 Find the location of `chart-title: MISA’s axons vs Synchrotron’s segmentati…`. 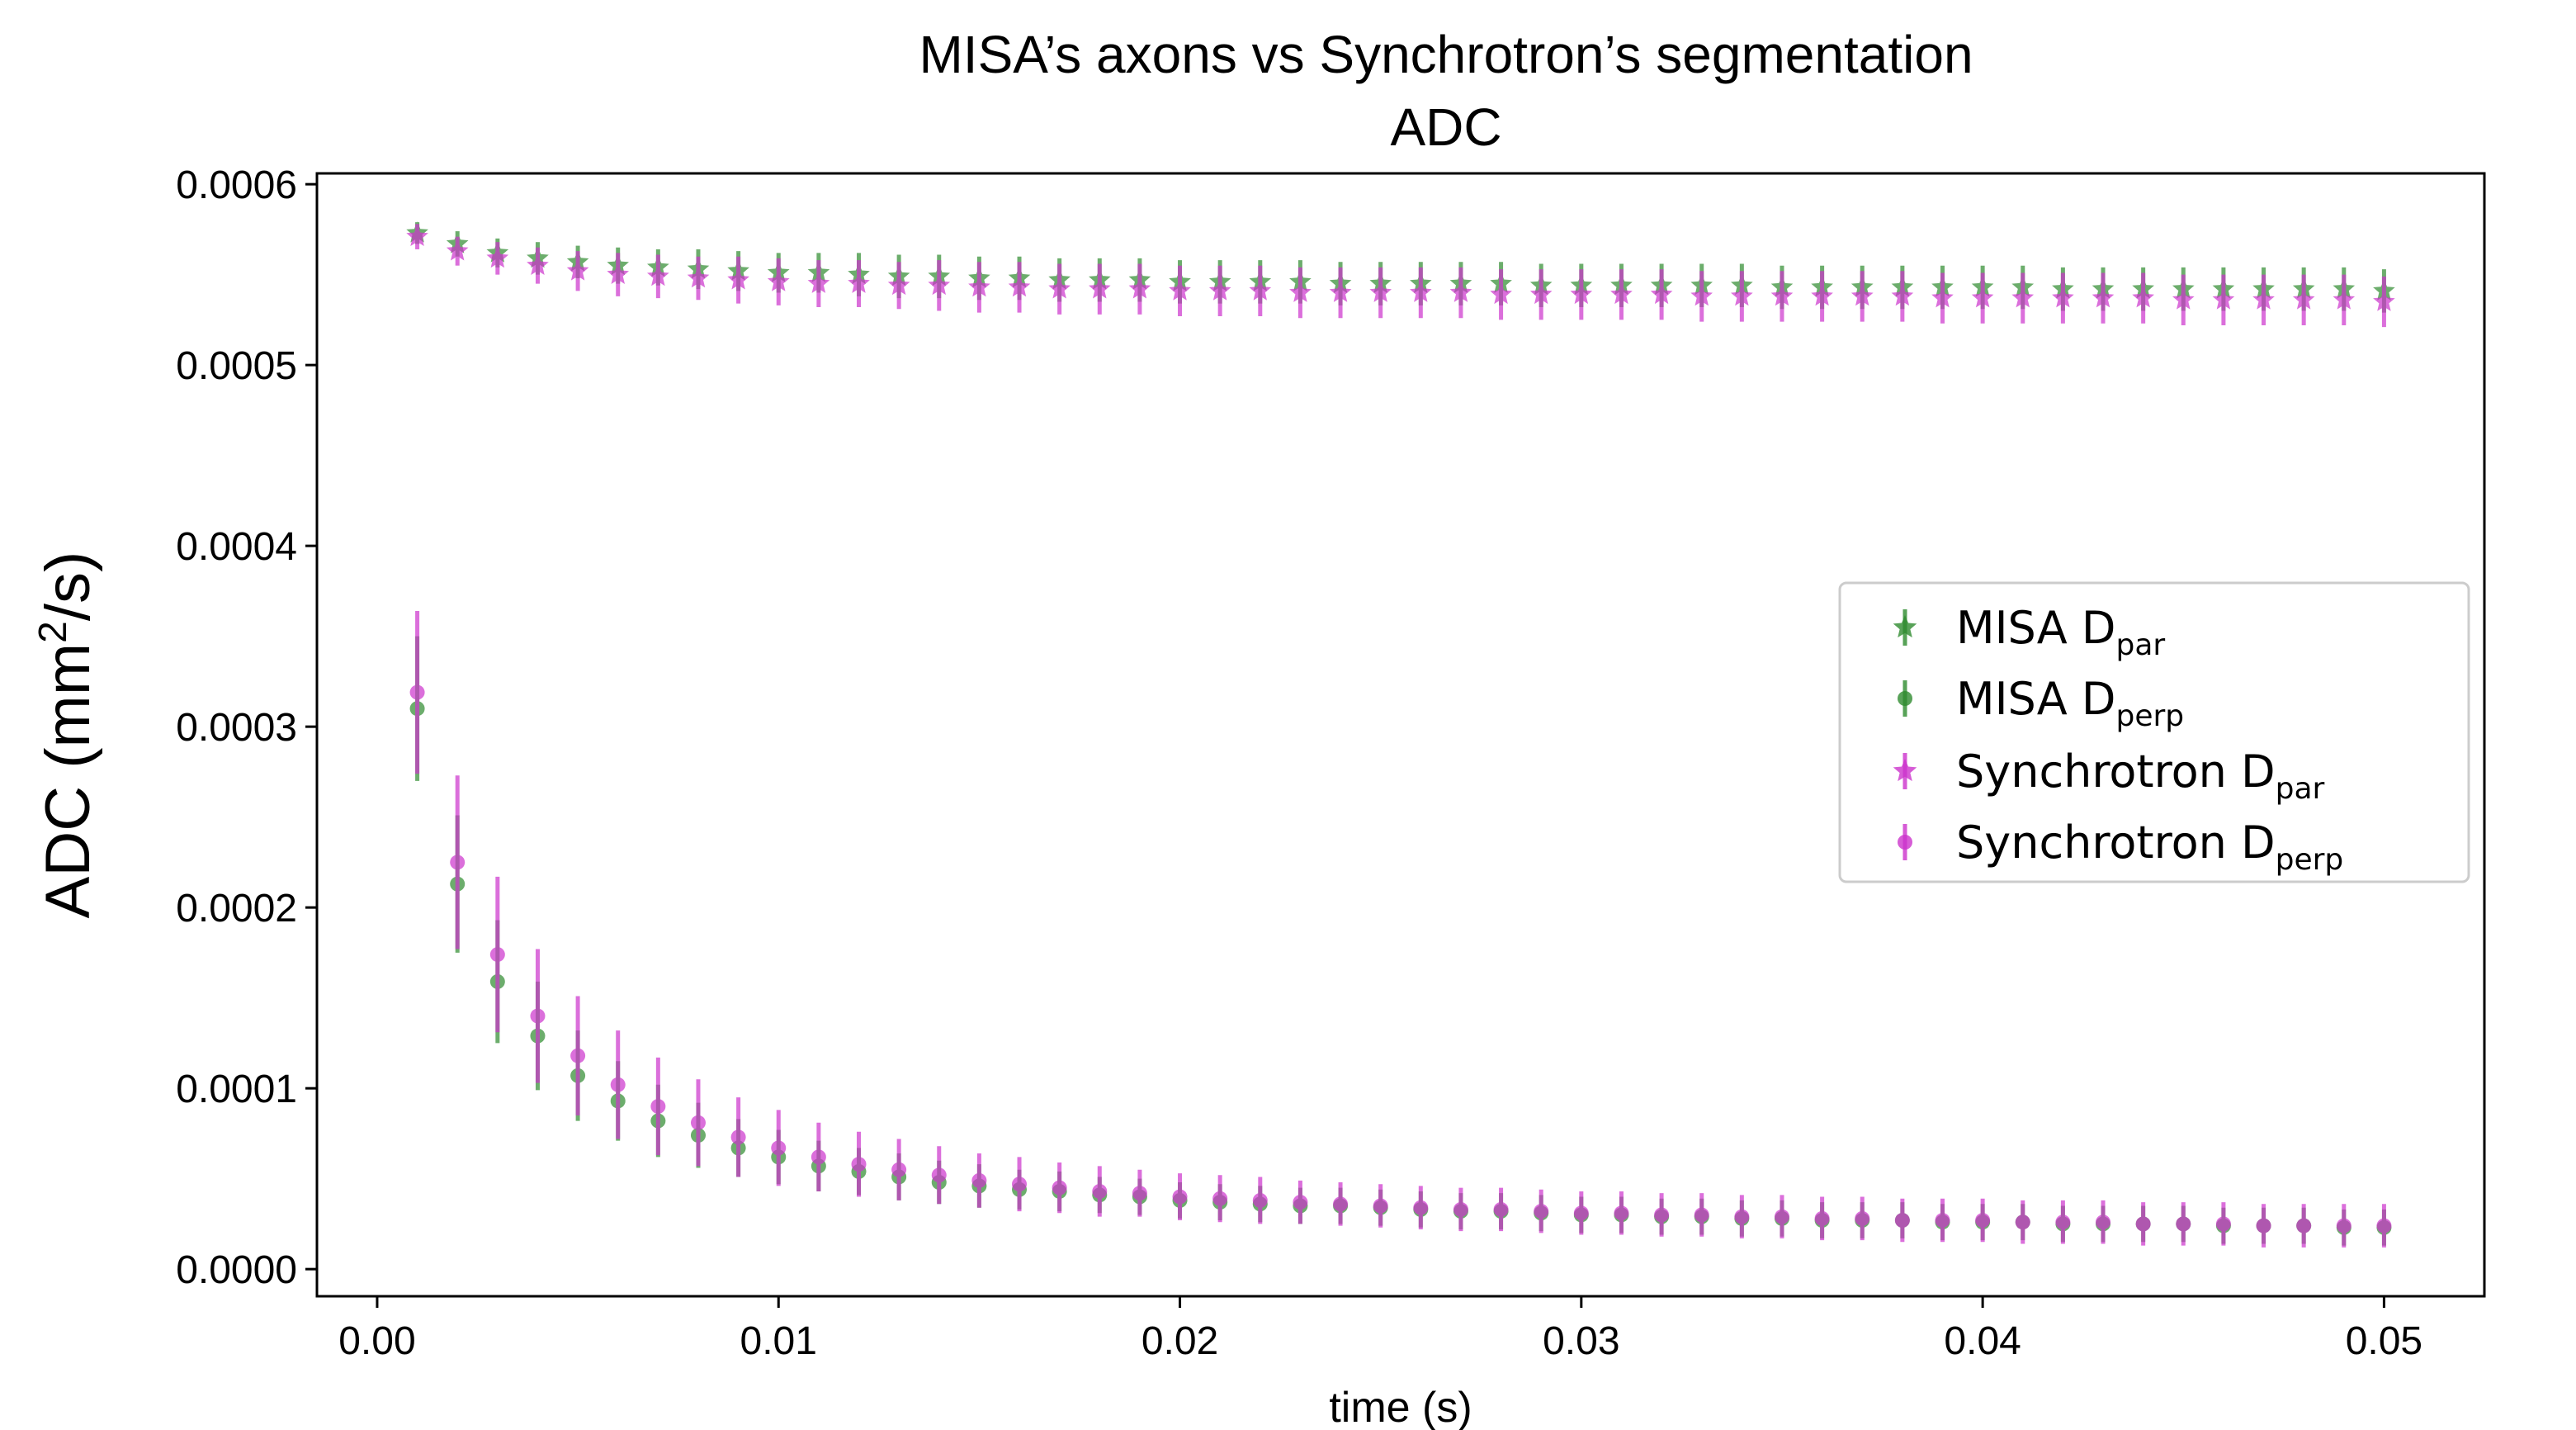

chart-title: MISA’s axons vs Synchrotron’s segmentati… is located at coordinates (1446, 54).